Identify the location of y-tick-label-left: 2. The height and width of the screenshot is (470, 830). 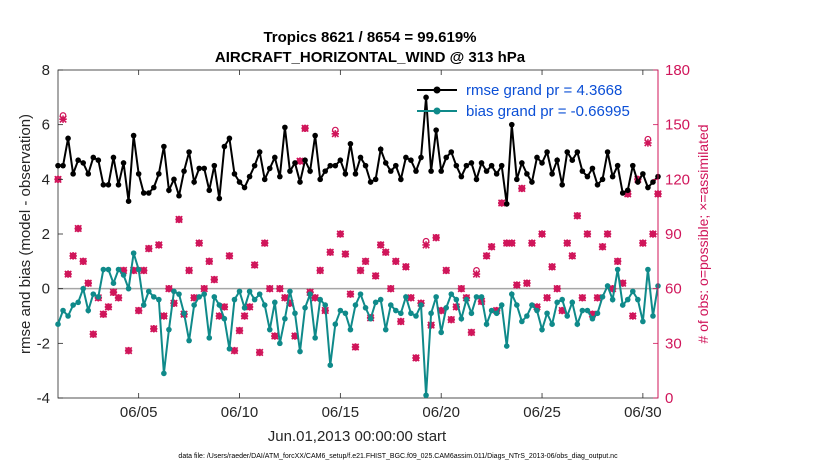
(46, 234).